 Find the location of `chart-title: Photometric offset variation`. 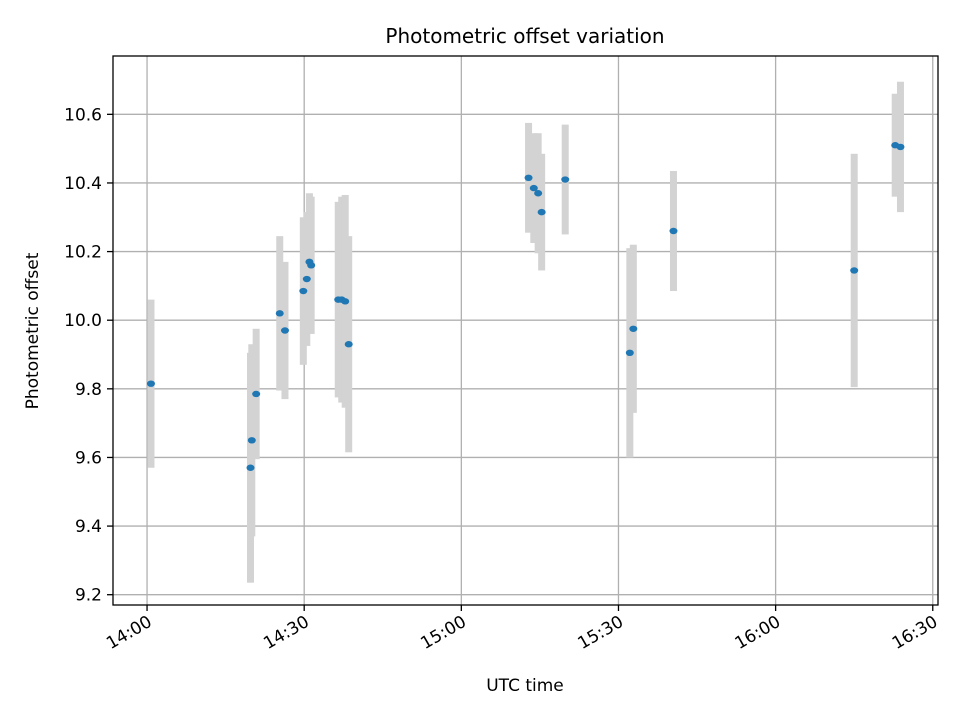

chart-title: Photometric offset variation is located at coordinates (524, 36).